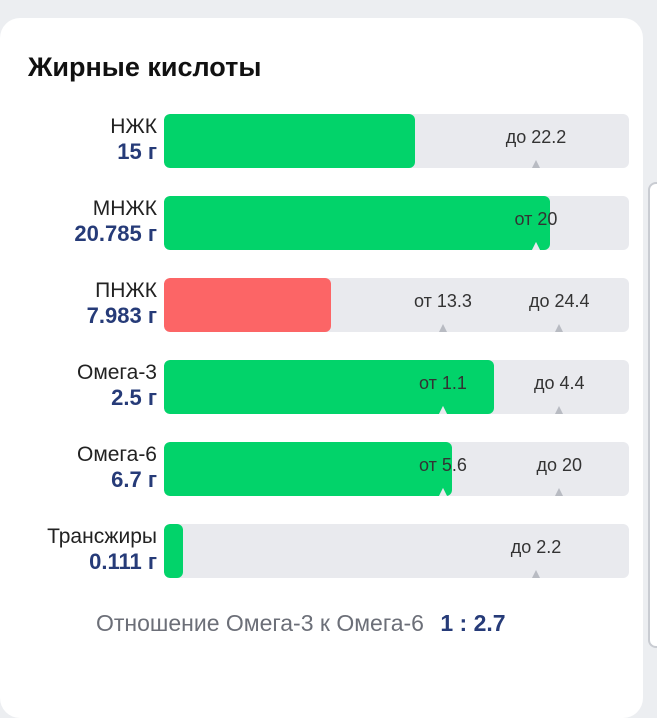 This screenshot has height=718, width=657. Describe the element at coordinates (396, 305) in the screenshot. I see `progress-track: от 13.3 до 24.4` at that location.